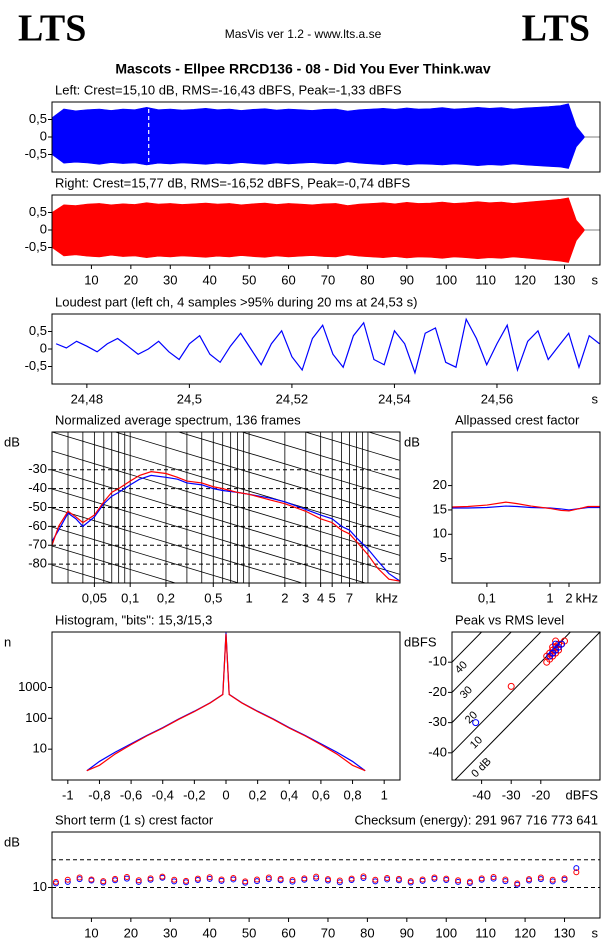 Image resolution: width=606 pixels, height=946 pixels. I want to click on x-tick-label: 0, so click(225, 794).